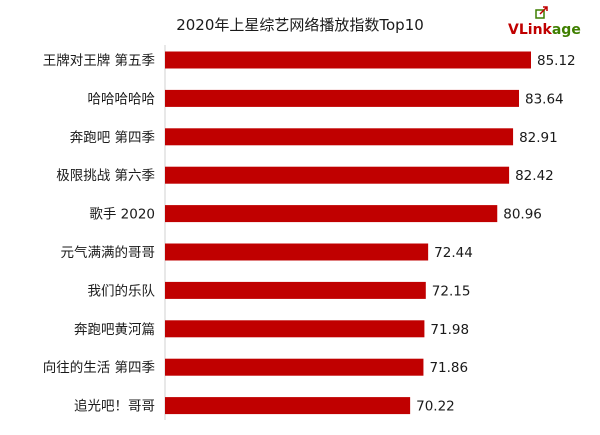  What do you see at coordinates (449, 330) in the screenshot?
I see `value-label: 71.98` at bounding box center [449, 330].